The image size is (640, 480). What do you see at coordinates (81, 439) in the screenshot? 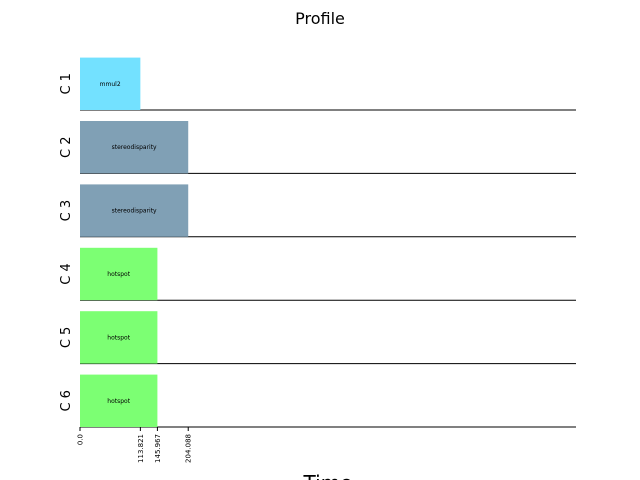
I see `x-tick-label: 0.0` at bounding box center [81, 439].